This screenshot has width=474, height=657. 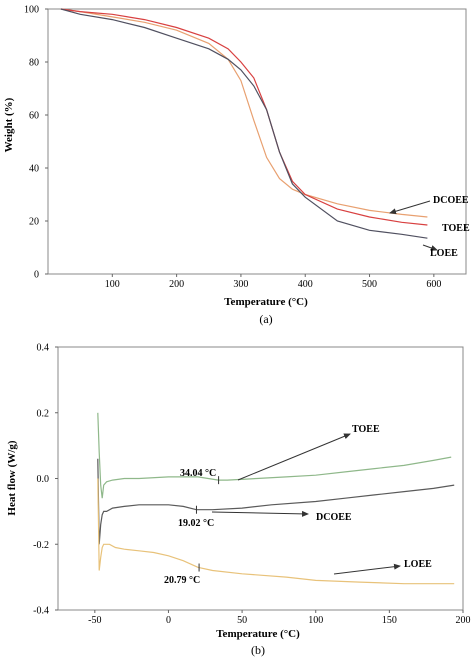 What do you see at coordinates (196, 523) in the screenshot?
I see `panel-b-annotation-label: 19.02 °C` at bounding box center [196, 523].